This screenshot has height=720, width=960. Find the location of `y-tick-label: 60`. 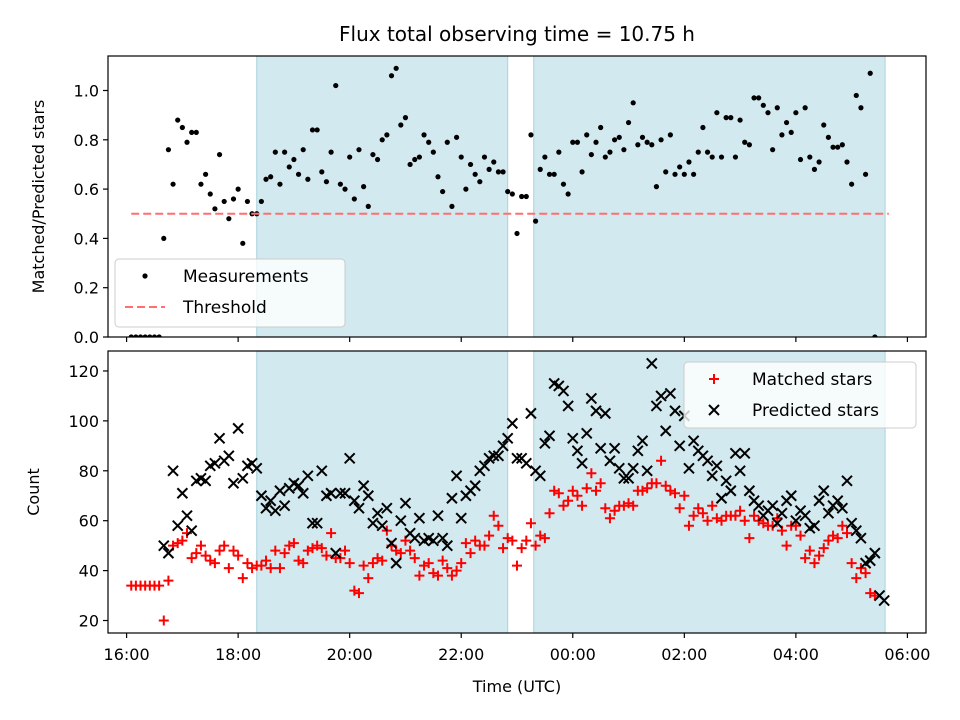

y-tick-label: 60 is located at coordinates (89, 521).